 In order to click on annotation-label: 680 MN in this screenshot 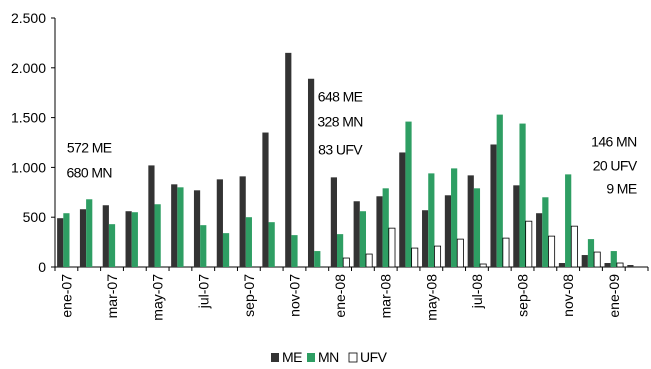, I will do `click(89, 172)`.